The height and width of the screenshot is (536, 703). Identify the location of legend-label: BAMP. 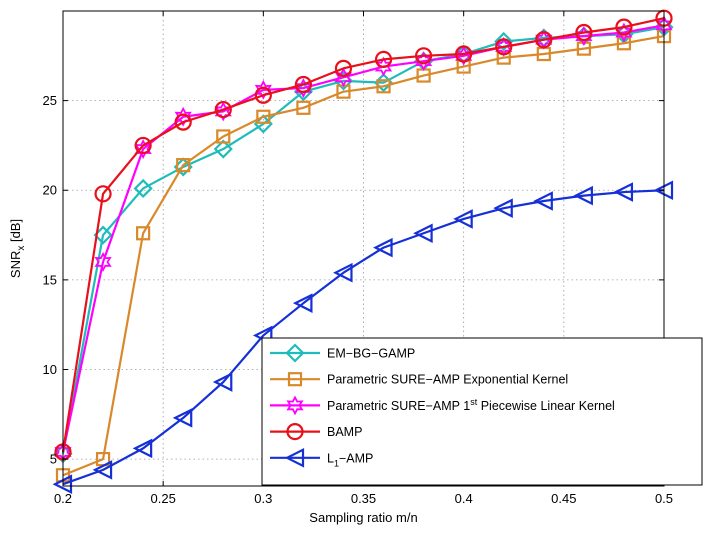
(344, 432).